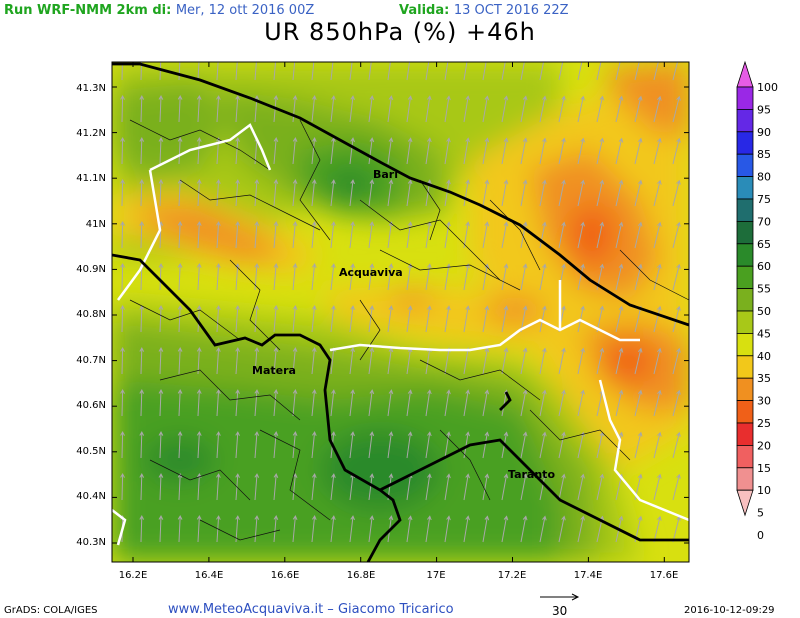 The height and width of the screenshot is (618, 800). Describe the element at coordinates (764, 378) in the screenshot. I see `colorbar-label: 35` at that location.